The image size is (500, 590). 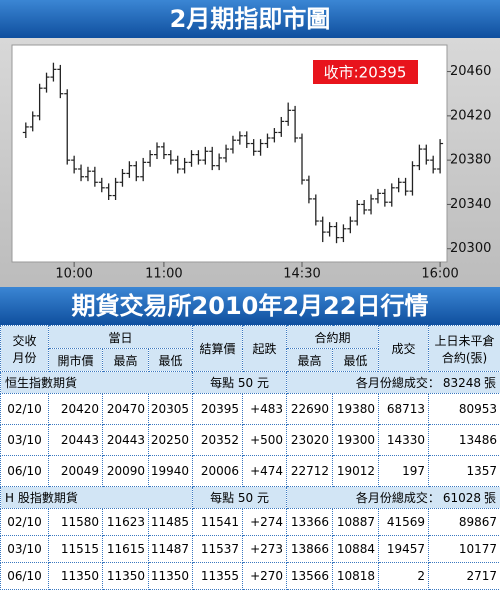 What do you see at coordinates (97, 383) in the screenshot?
I see `section-name: 恒生指數期貨` at bounding box center [97, 383].